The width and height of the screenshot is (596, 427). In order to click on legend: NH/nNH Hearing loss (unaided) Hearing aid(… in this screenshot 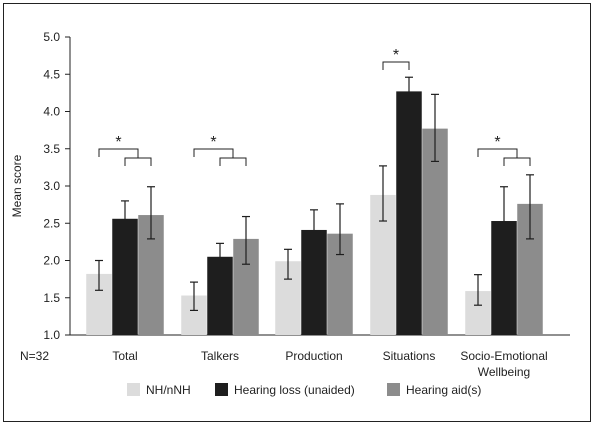, I will do `click(304, 390)`.